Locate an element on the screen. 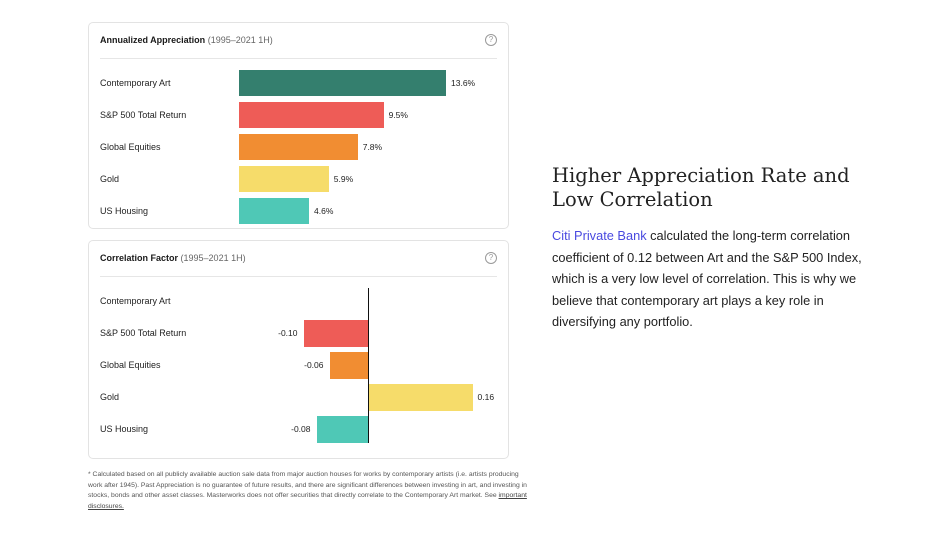  citi-private-bank-link: Citi Private Bank is located at coordinates (599, 235).